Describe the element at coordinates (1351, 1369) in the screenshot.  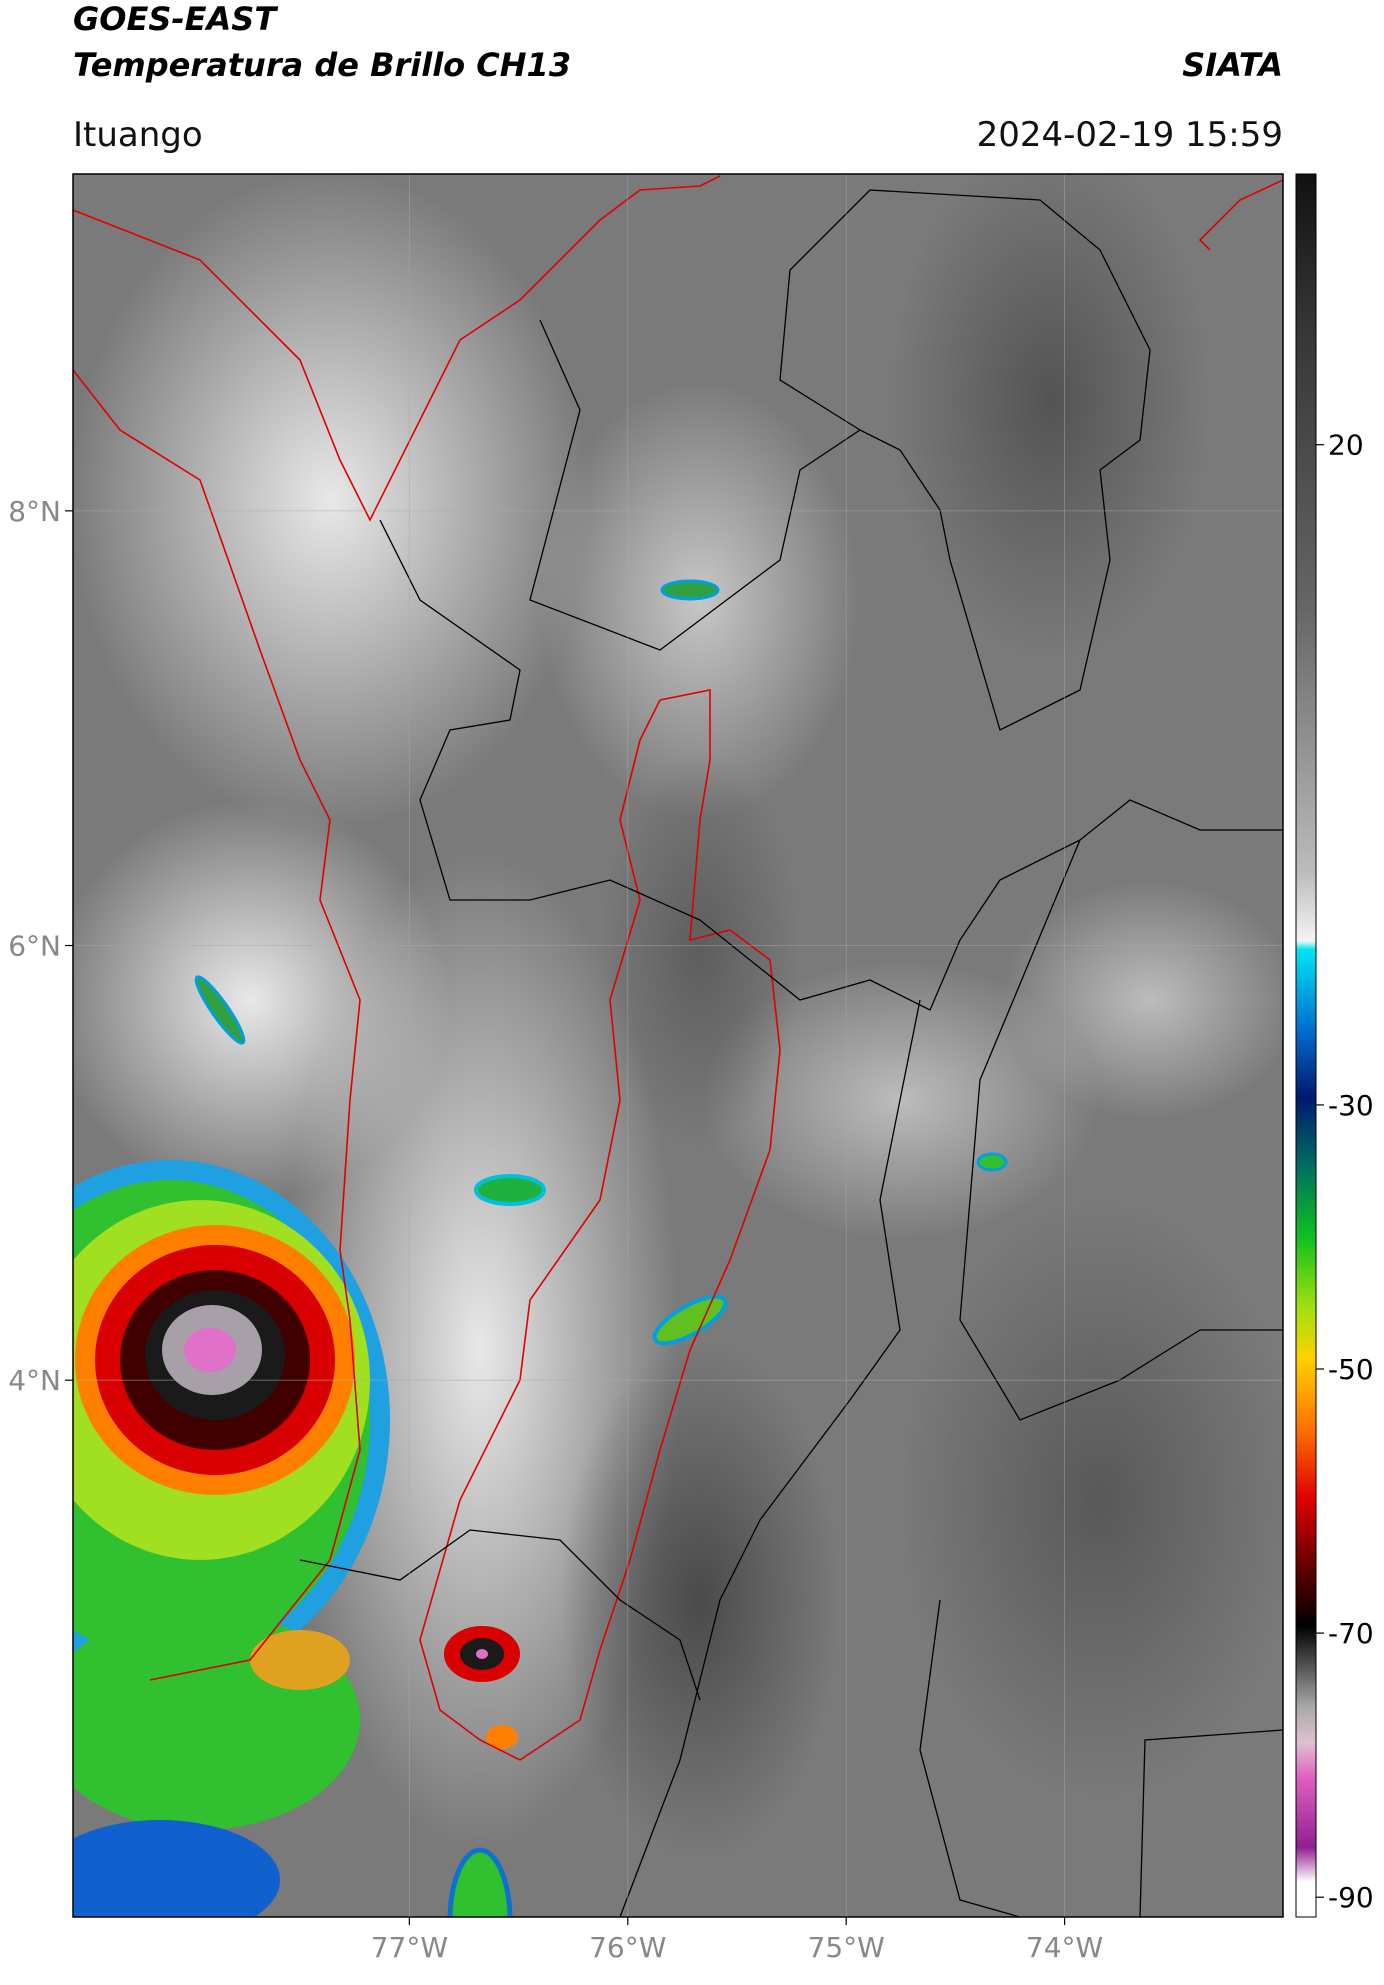
I see `colorbar-tick-label: -50` at that location.